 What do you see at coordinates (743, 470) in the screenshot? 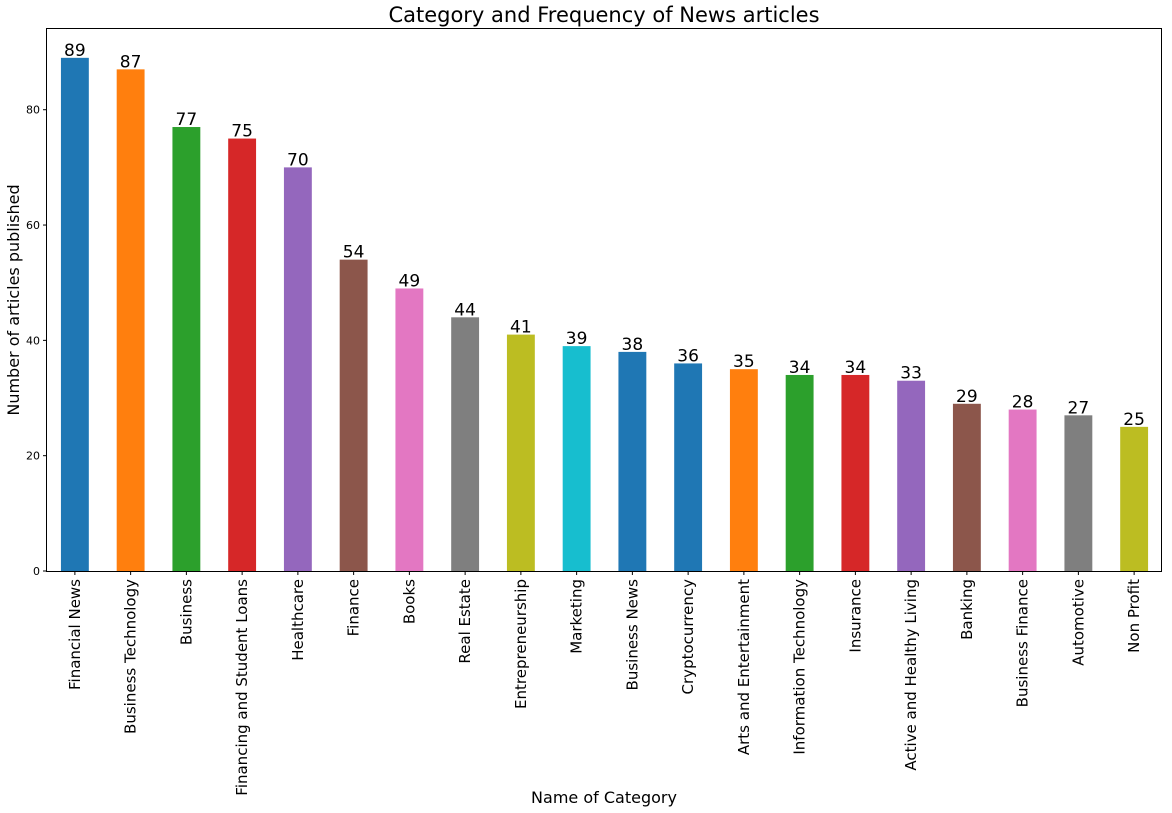
I see `bar-arts-and-entertainment` at bounding box center [743, 470].